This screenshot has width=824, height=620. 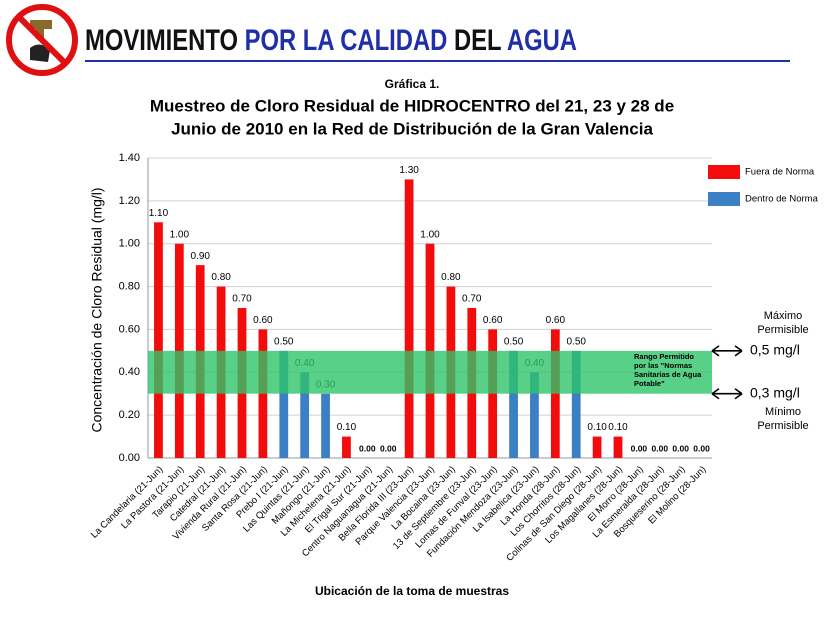 What do you see at coordinates (342, 40) in the screenshot?
I see `header-part: POR LA CALIDAD` at bounding box center [342, 40].